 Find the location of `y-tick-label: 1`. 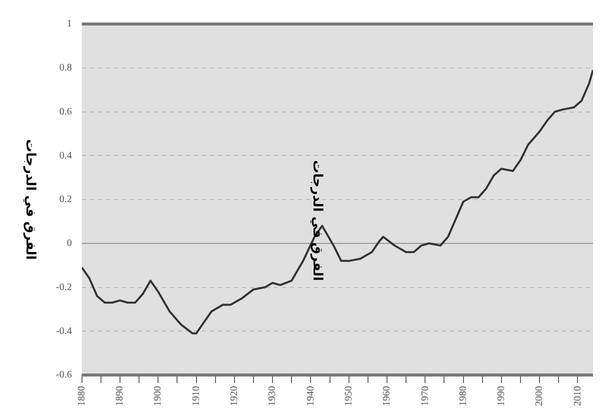

y-tick-label: 1 is located at coordinates (69, 24).